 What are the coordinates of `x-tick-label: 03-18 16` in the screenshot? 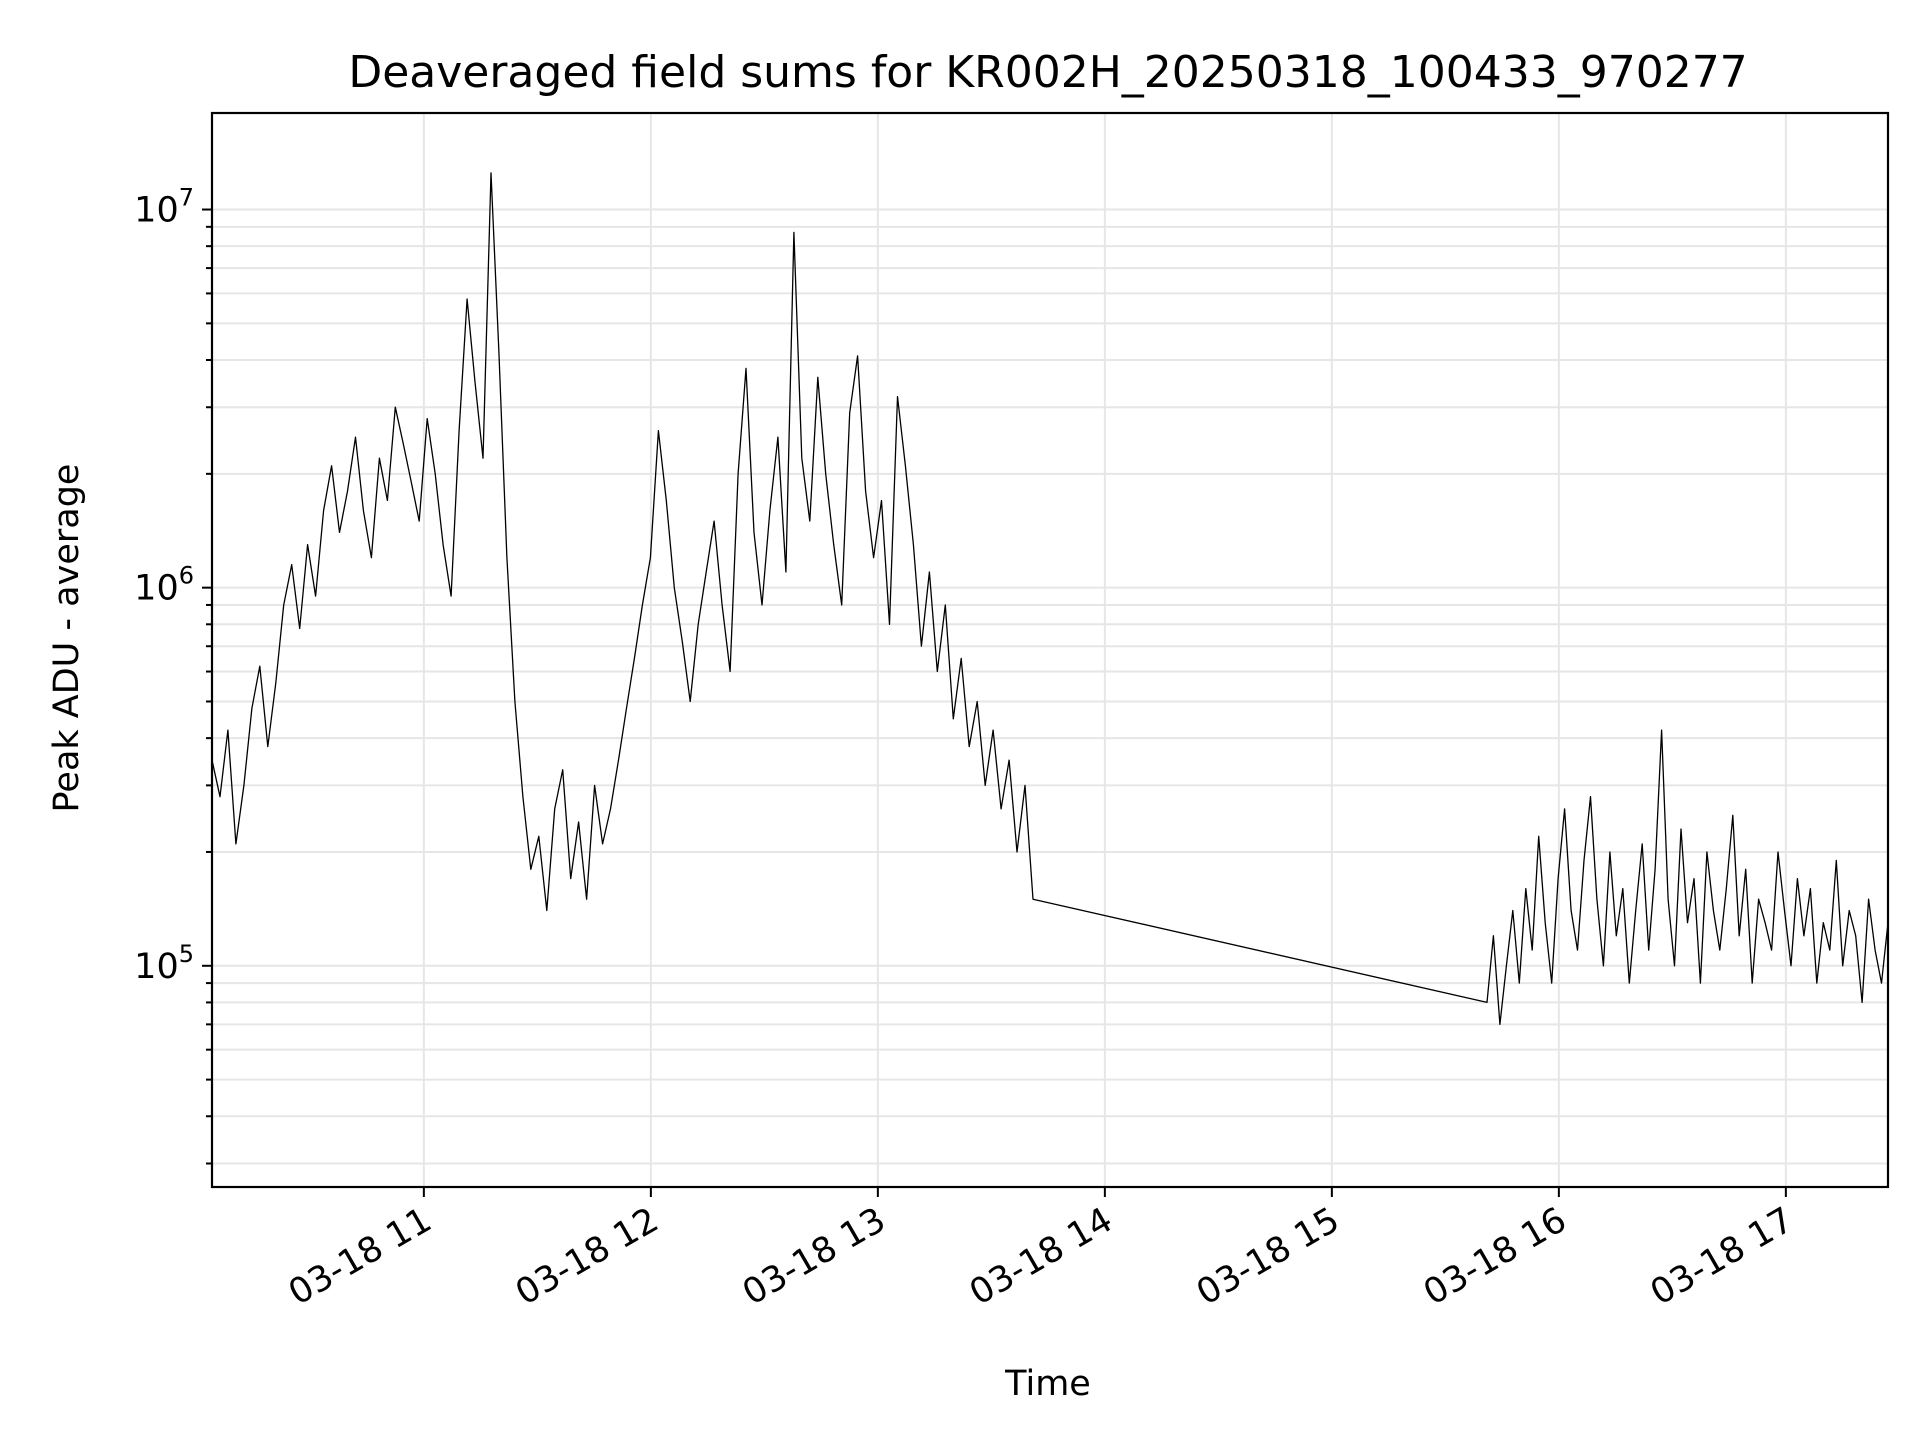 It's located at (1495, 1256).